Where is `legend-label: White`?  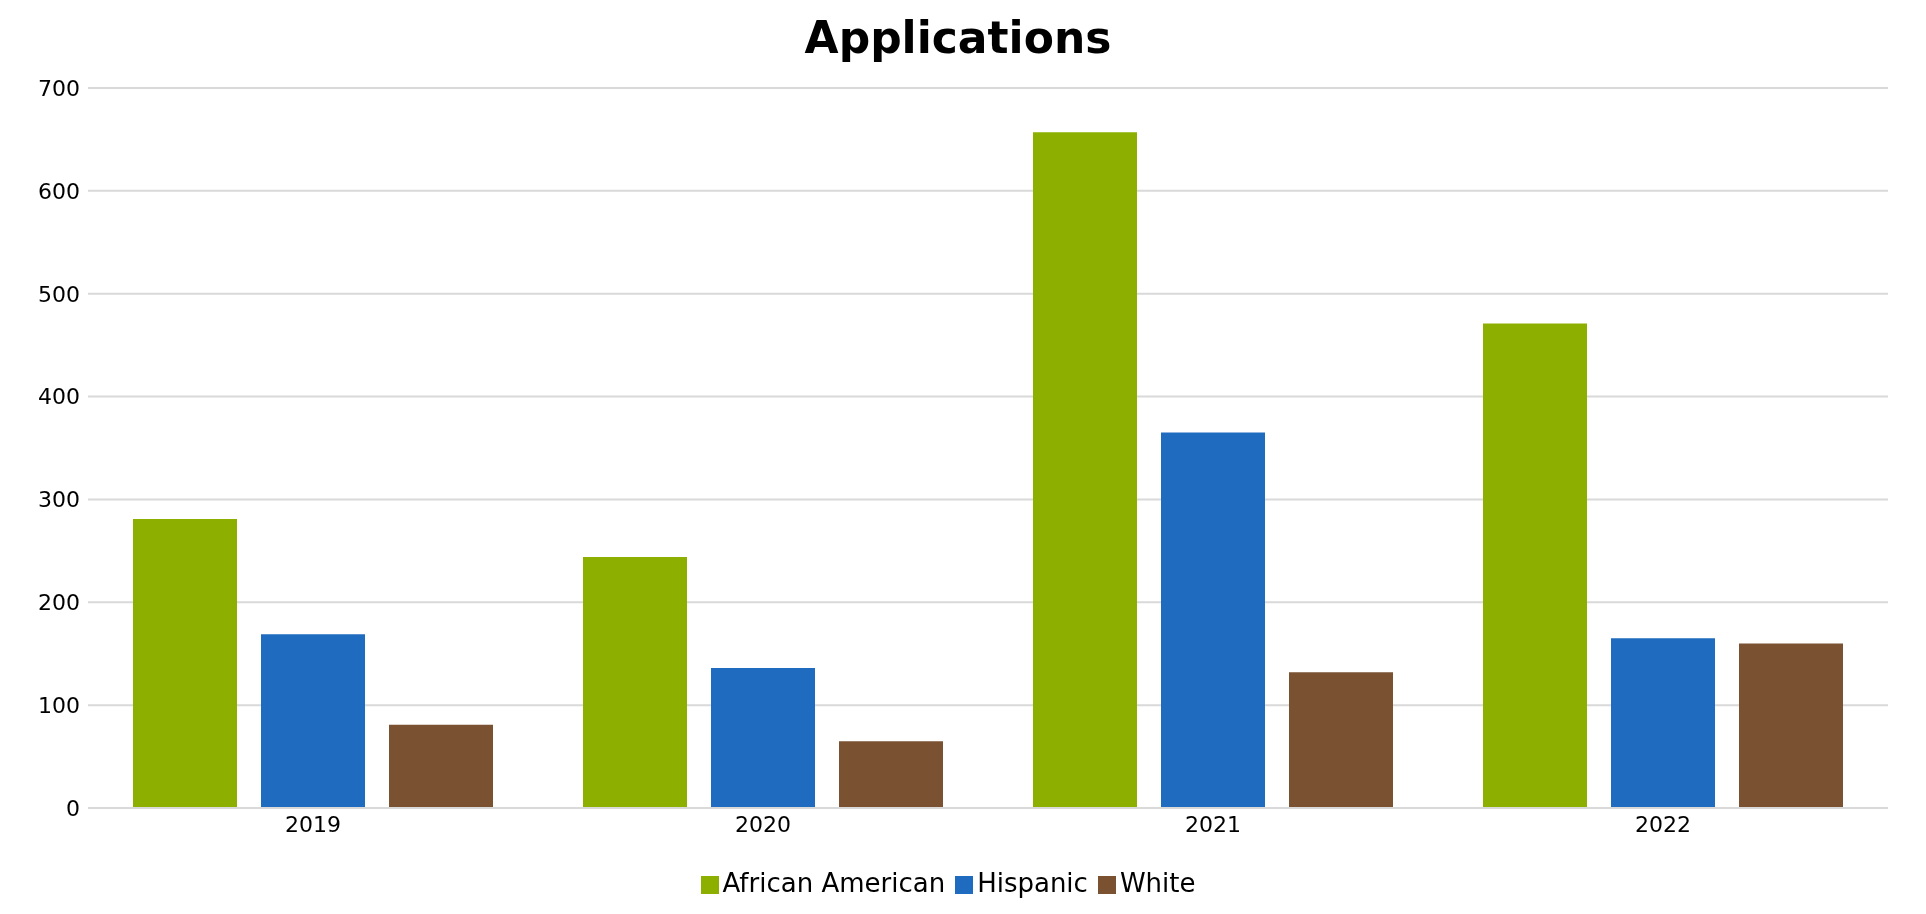 legend-label: White is located at coordinates (1157, 883).